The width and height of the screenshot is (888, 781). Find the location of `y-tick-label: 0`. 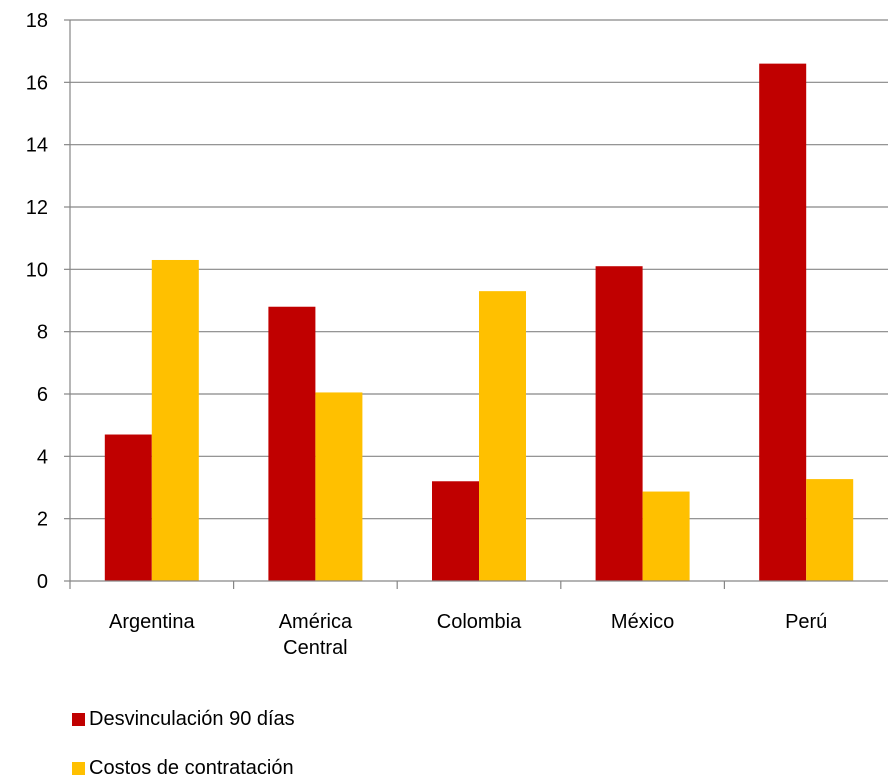

y-tick-label: 0 is located at coordinates (42, 582).